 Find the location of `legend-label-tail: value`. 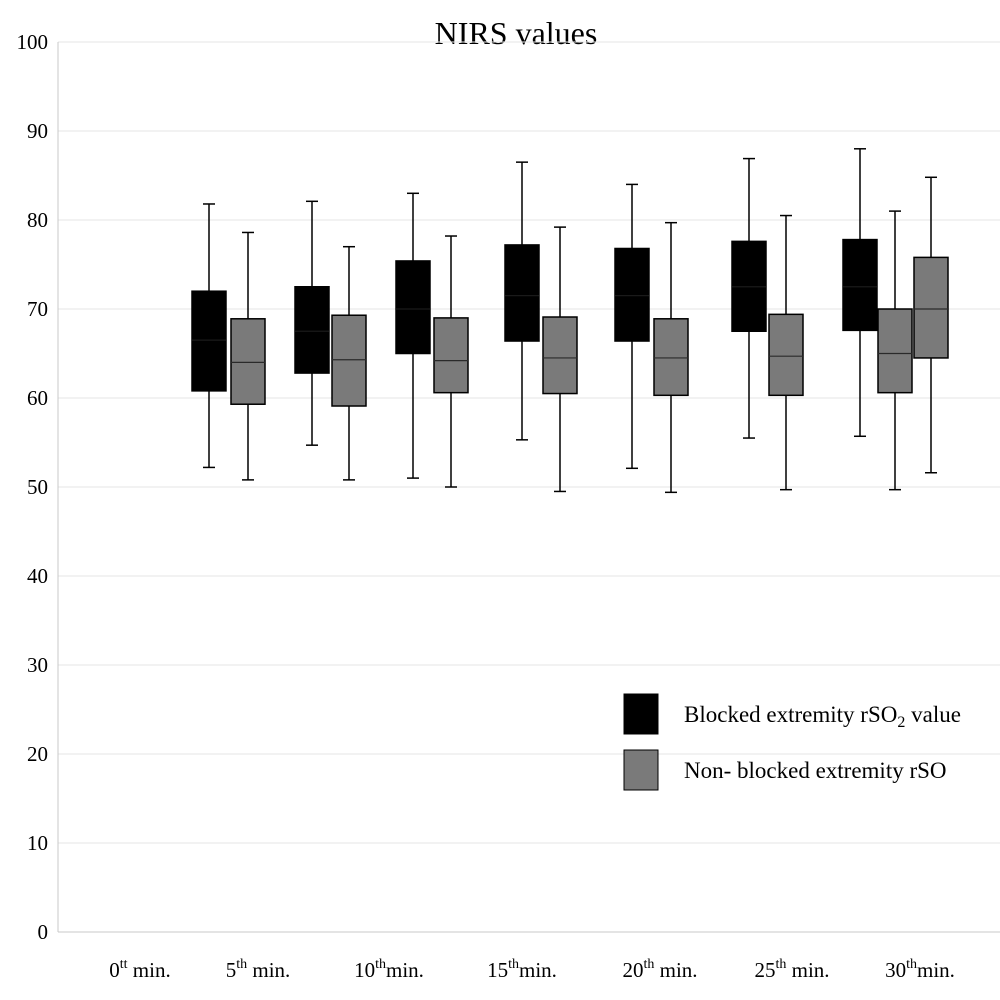

legend-label-tail: value is located at coordinates (933, 714).